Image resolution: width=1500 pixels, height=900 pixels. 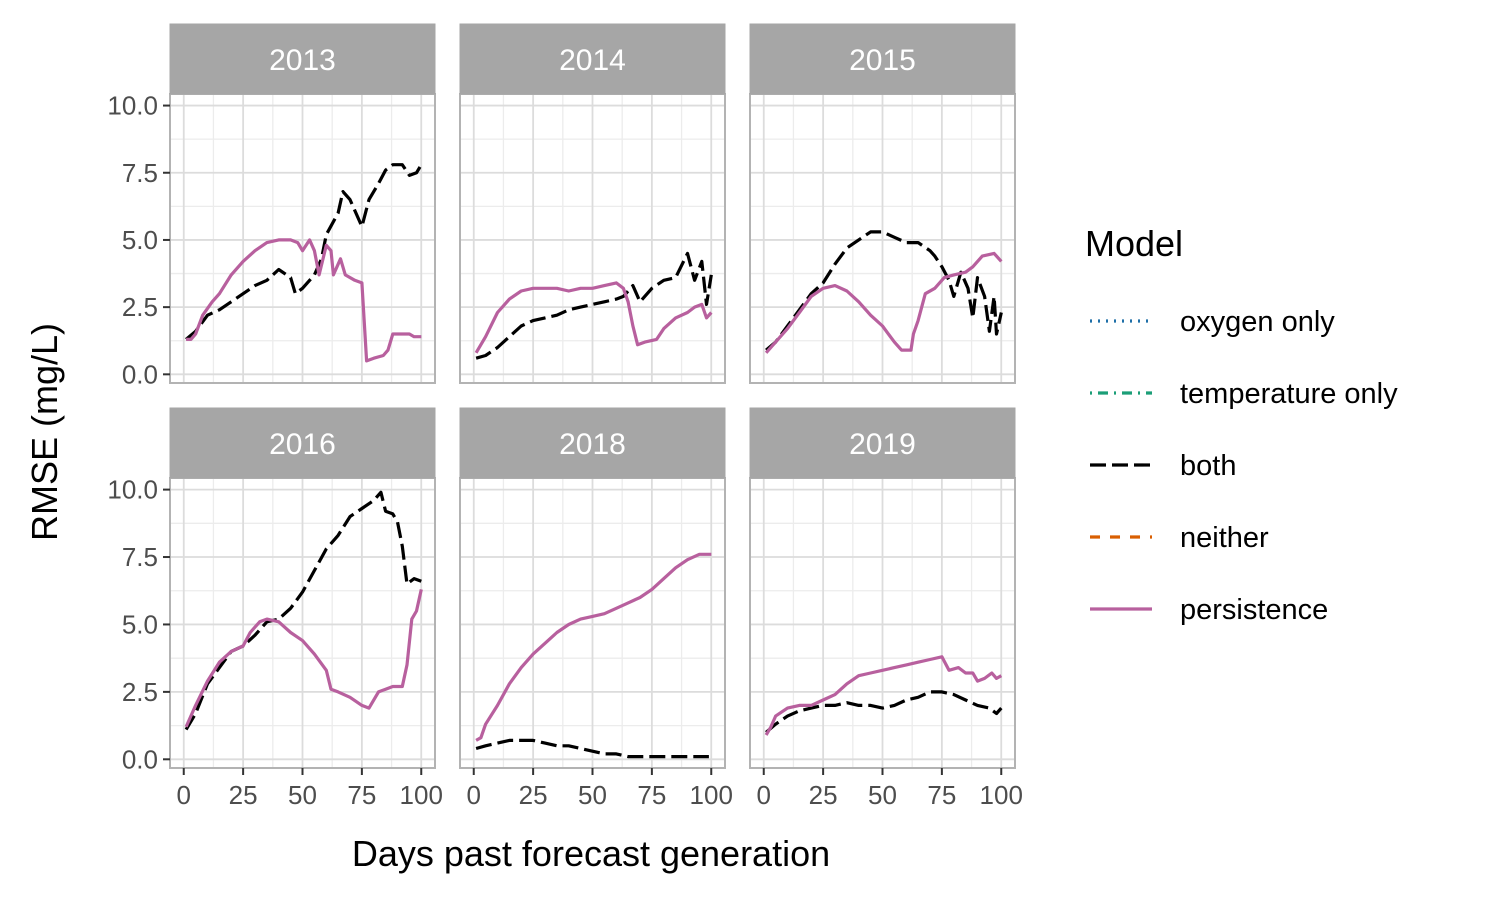 What do you see at coordinates (592, 203) in the screenshot?
I see `facet-panel-2014: 2014` at bounding box center [592, 203].